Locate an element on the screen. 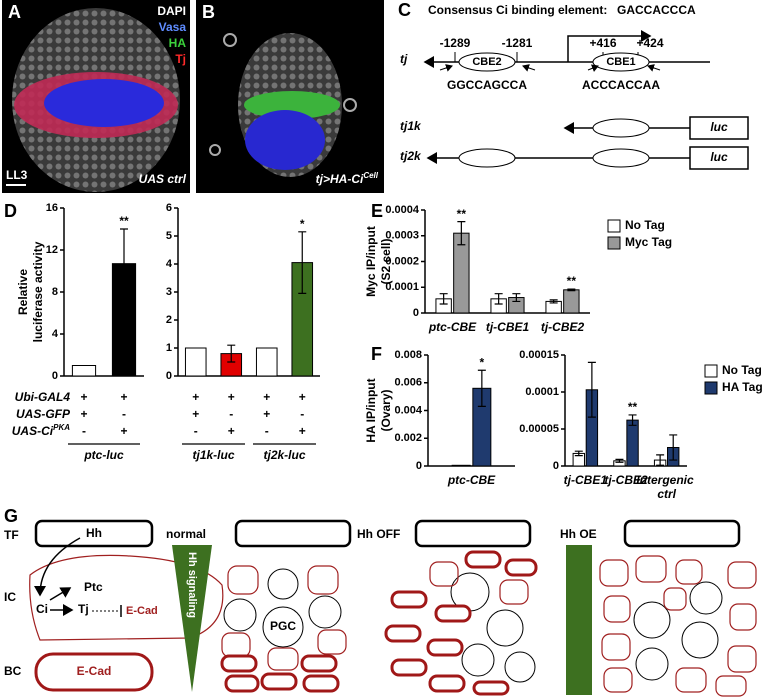 This screenshot has height=699, width=764. panel-label: B is located at coordinates (208, 12).